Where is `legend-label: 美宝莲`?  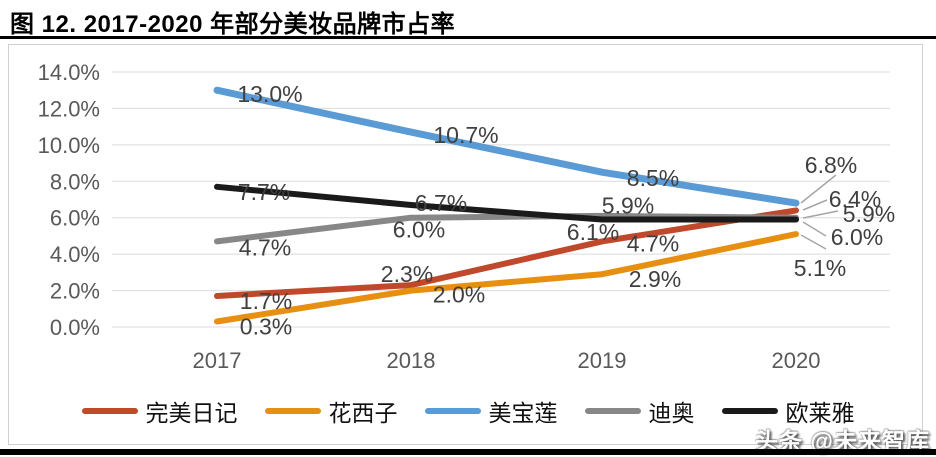 legend-label: 美宝莲 is located at coordinates (523, 413).